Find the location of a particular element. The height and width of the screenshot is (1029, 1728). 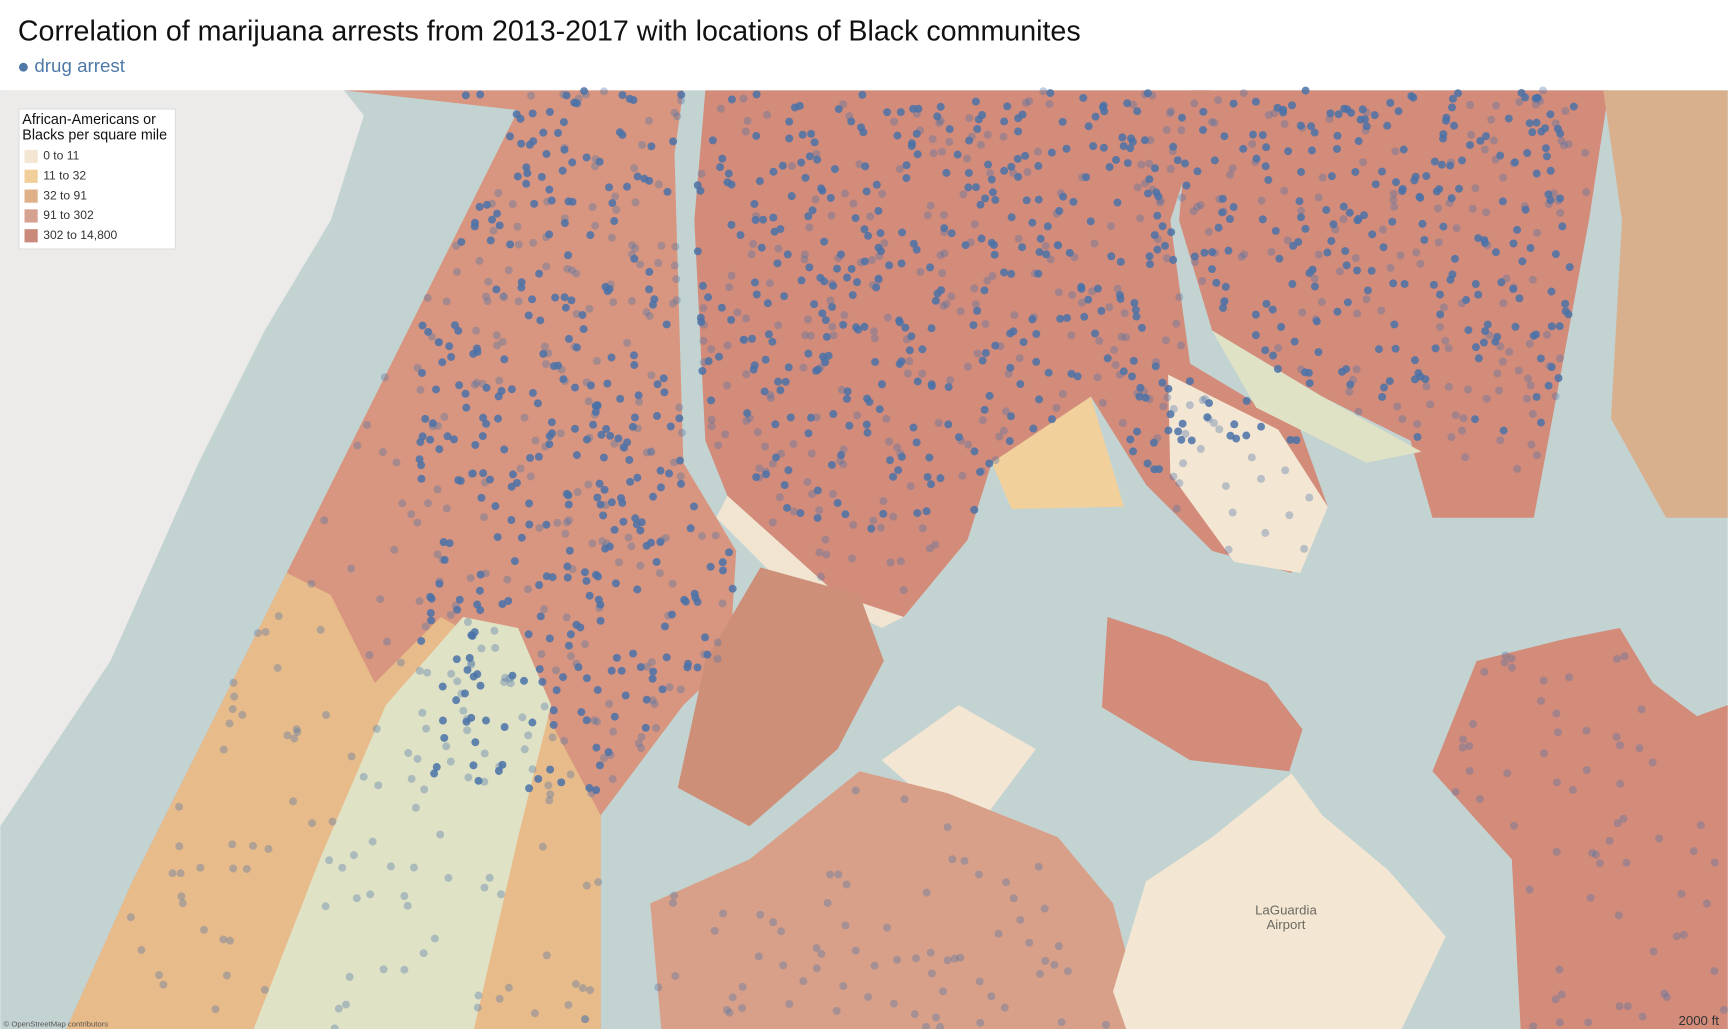

legend-label: 302 to 14,800 is located at coordinates (80, 235).